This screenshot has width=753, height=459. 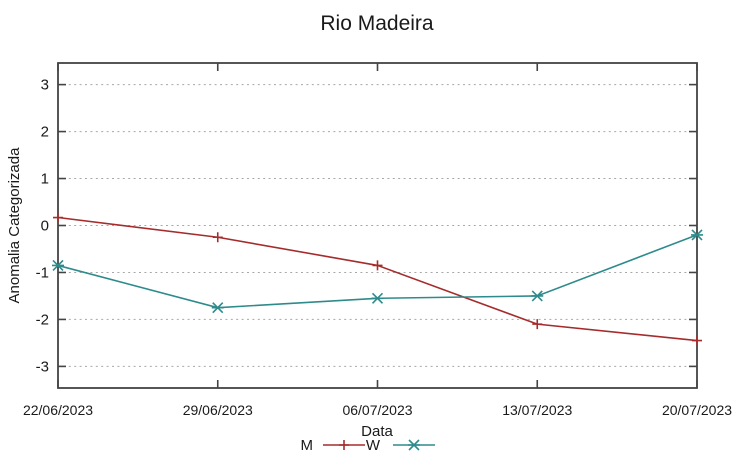 I want to click on y-tick-label: -2, so click(x=42, y=319).